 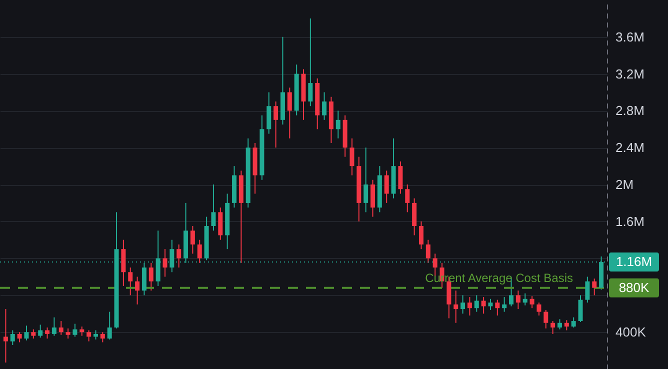 What do you see at coordinates (630, 74) in the screenshot?
I see `y-tick-label: 3.2M` at bounding box center [630, 74].